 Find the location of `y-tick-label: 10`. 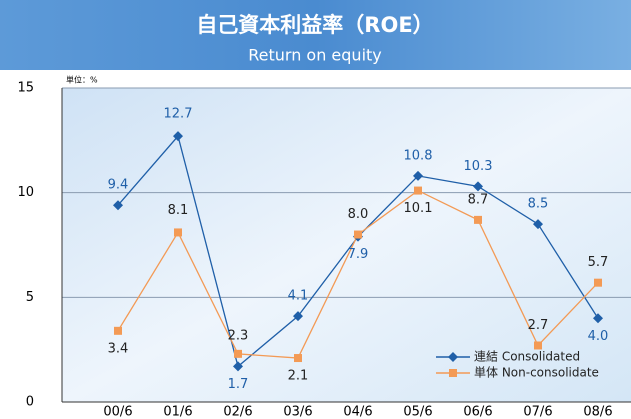

y-tick-label: 10 is located at coordinates (25, 192).